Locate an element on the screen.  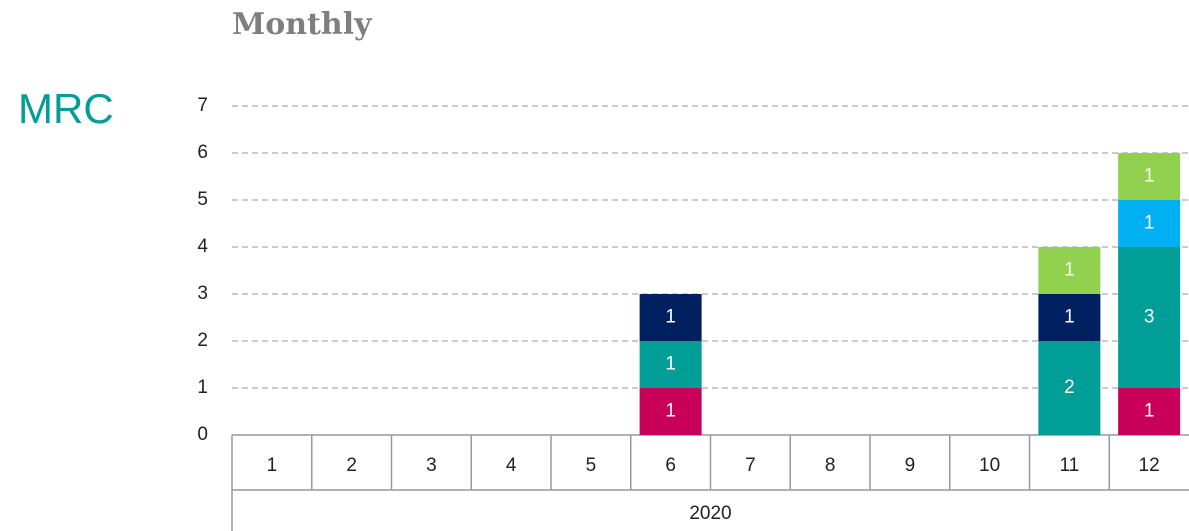
x-tick-label: 2 is located at coordinates (351, 465).